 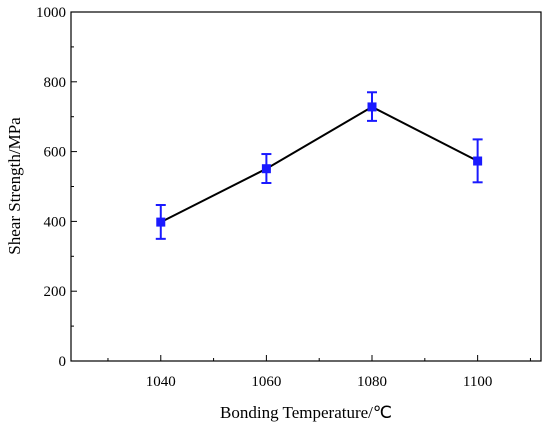 What do you see at coordinates (55, 83) in the screenshot?
I see `y-tick-label: 800` at bounding box center [55, 83].